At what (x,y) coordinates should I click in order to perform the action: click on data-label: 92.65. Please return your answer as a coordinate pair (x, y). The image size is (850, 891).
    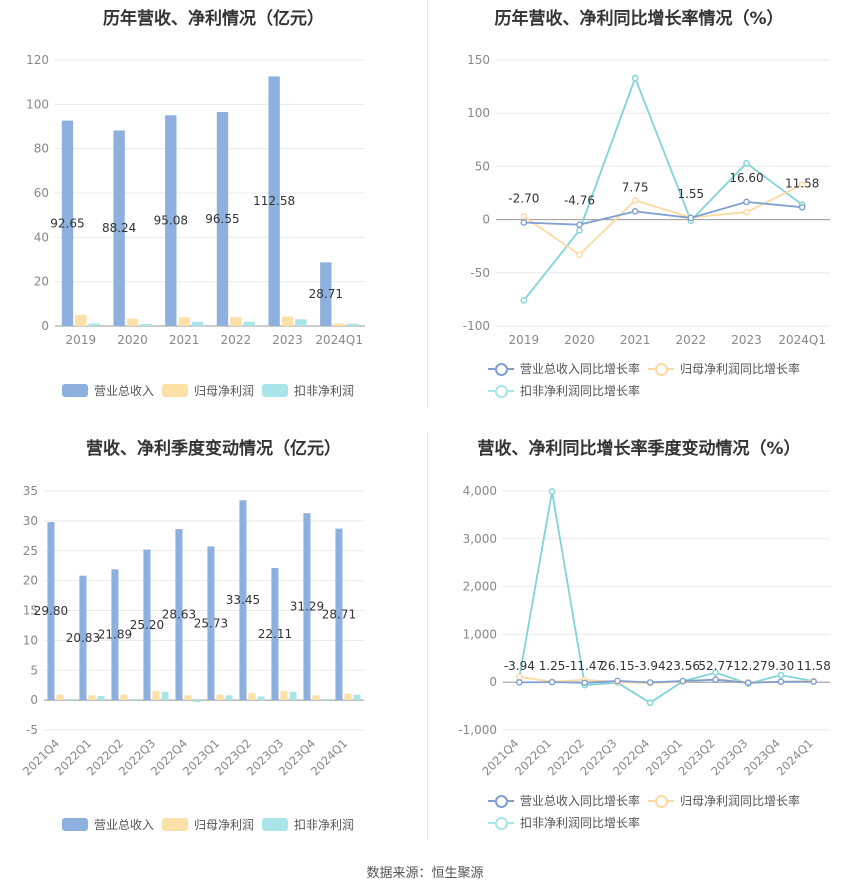
    Looking at the image, I should click on (67, 223).